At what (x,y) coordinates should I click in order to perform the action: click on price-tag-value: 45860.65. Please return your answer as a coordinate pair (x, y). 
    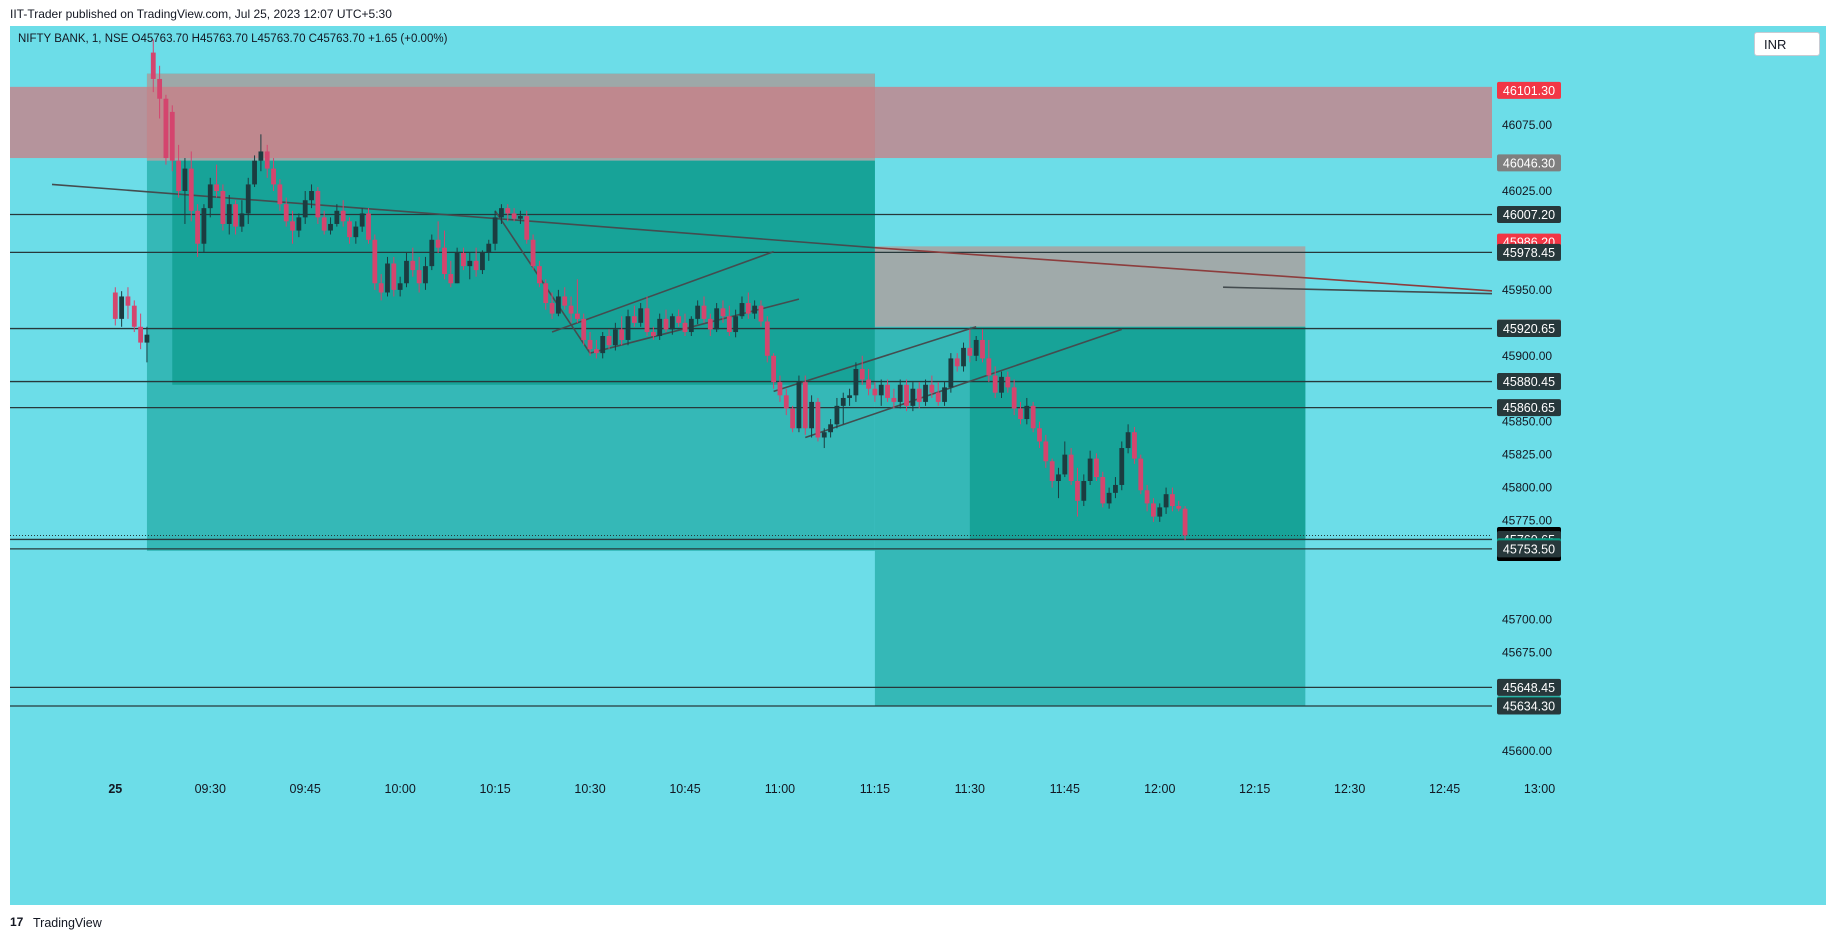
    Looking at the image, I should click on (1529, 408).